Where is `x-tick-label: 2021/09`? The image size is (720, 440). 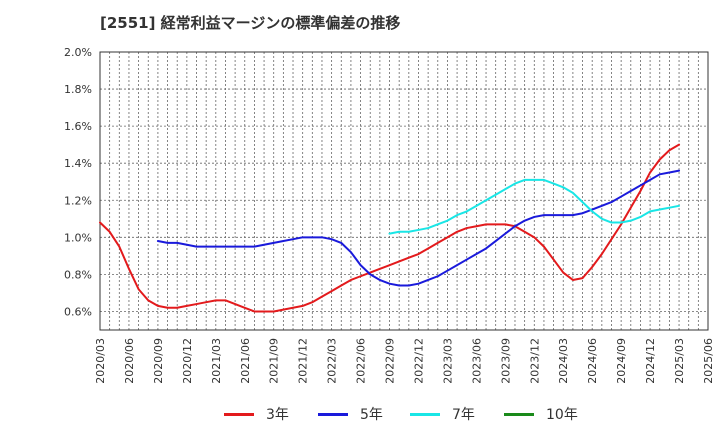 x-tick-label: 2021/09 is located at coordinates (274, 361).